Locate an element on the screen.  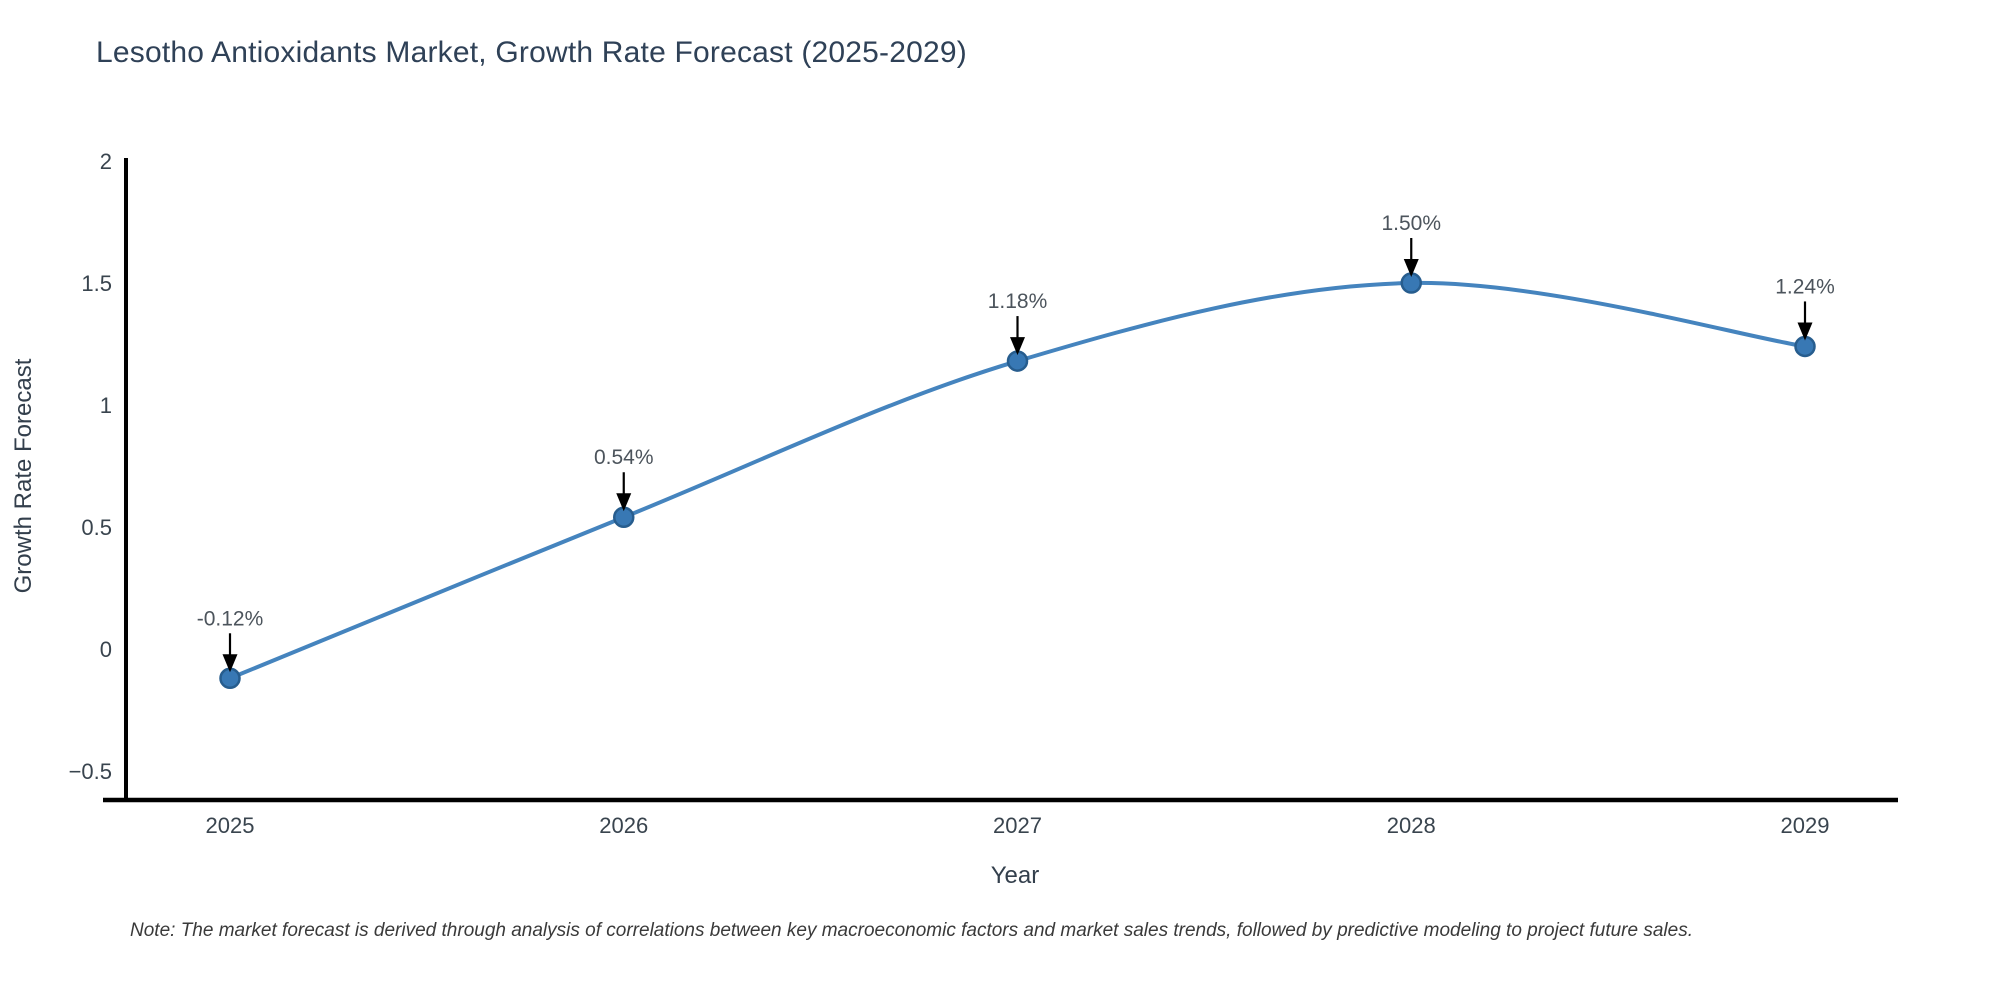
y-axis-title: Growth Rate Forecast is located at coordinates (23, 476).